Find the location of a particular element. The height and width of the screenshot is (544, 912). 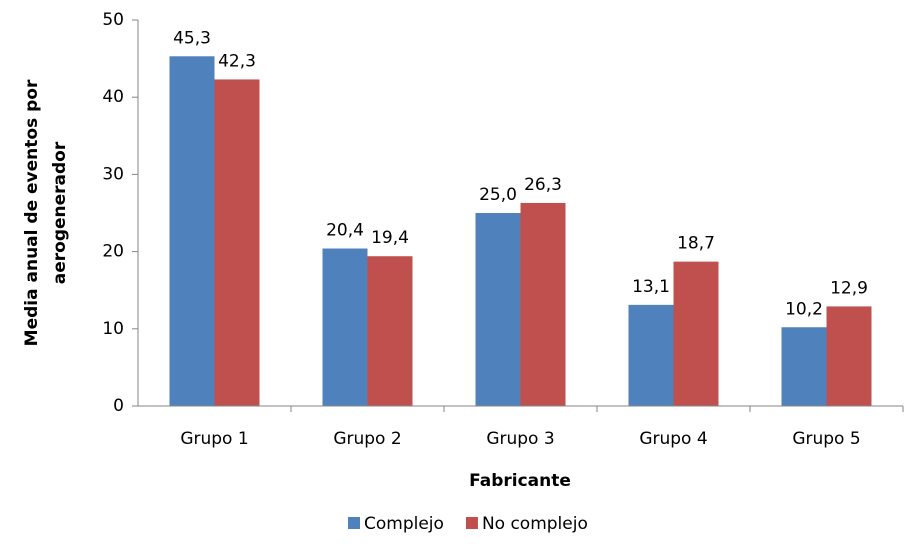

y-tick-label: 40 is located at coordinates (113, 97).